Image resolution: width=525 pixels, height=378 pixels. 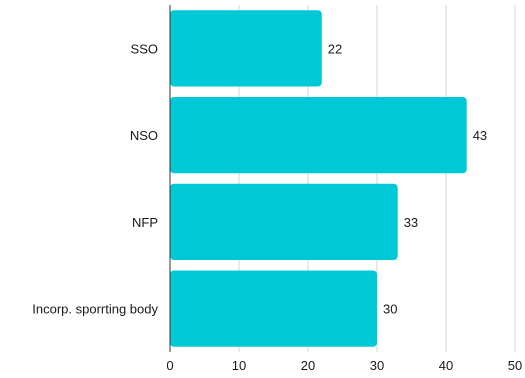 I want to click on bar-sso, so click(x=246, y=48).